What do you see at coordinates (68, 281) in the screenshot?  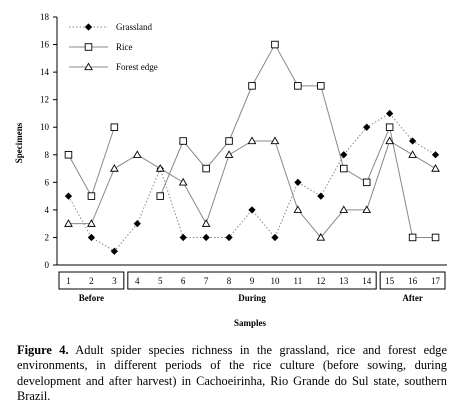 I see `x-tick-label: 1` at bounding box center [68, 281].